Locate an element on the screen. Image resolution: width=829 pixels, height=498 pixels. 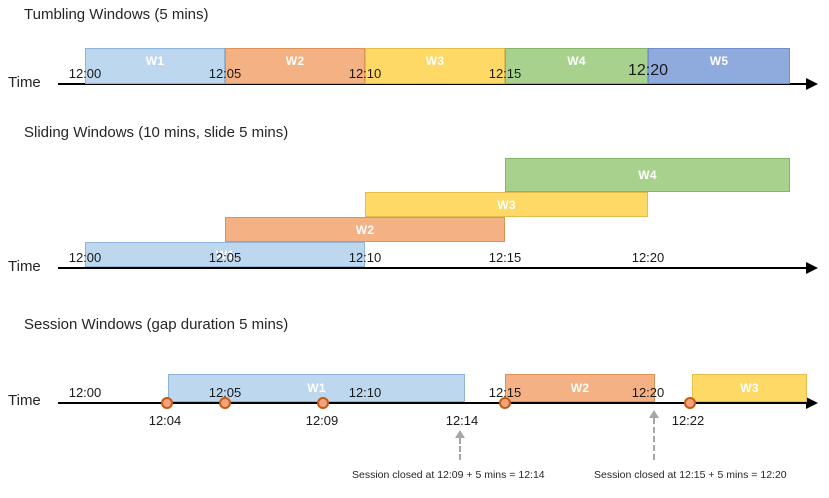
event-time-12-09: 12:09 is located at coordinates (322, 420).